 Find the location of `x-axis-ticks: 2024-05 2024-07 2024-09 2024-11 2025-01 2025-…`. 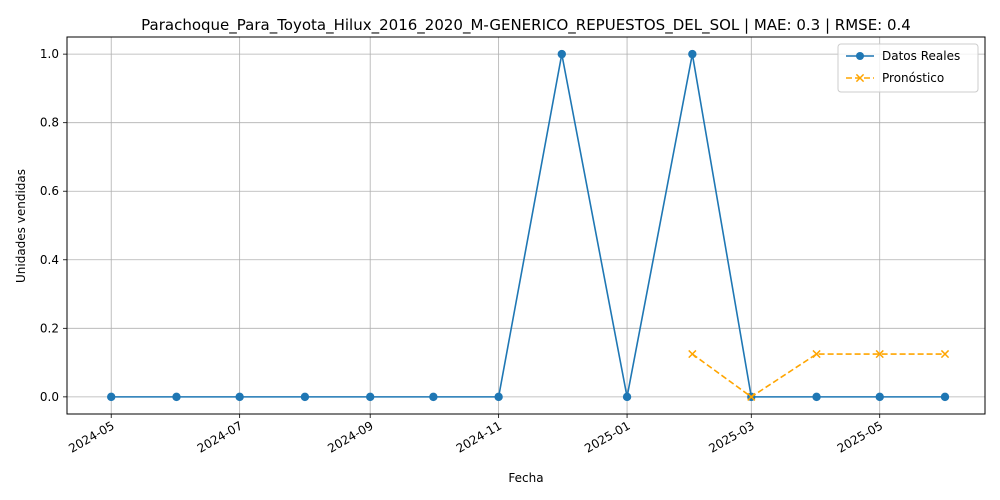

x-axis-ticks: 2024-05 2024-07 2024-09 2024-11 2025-01 2025-… is located at coordinates (475, 435).